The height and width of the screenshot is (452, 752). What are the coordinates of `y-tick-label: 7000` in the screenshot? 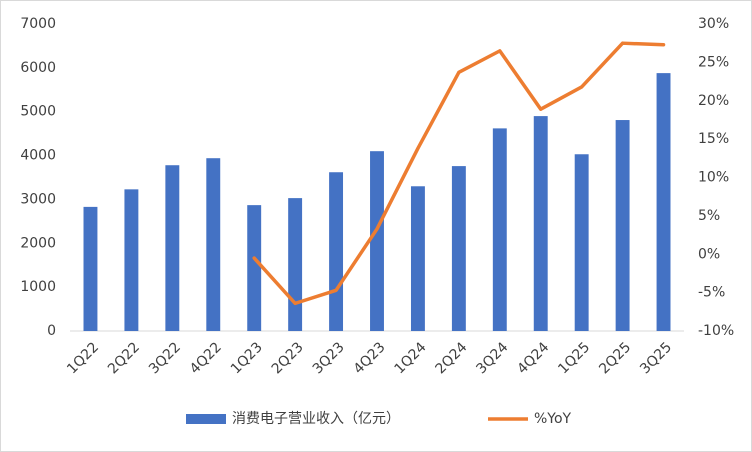 It's located at (38, 24).